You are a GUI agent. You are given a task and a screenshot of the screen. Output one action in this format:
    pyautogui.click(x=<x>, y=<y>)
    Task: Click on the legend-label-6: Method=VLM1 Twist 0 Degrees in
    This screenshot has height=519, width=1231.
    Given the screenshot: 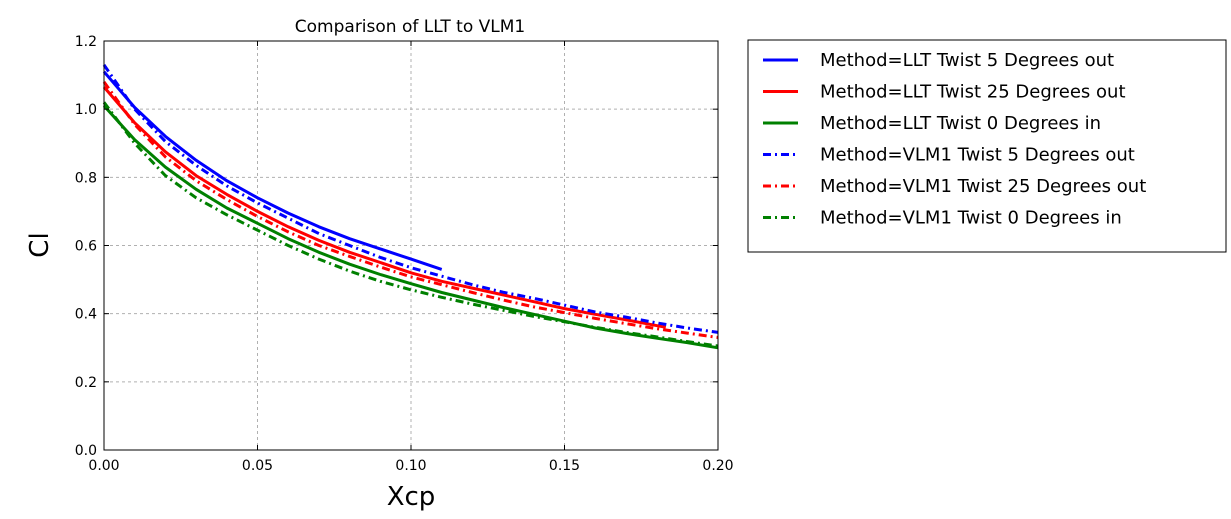 What is the action you would take?
    pyautogui.click(x=971, y=218)
    